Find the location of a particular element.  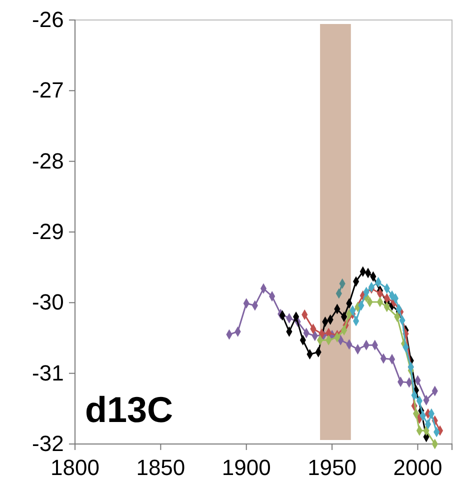

y-tick-label: -26 is located at coordinates (48, 19).